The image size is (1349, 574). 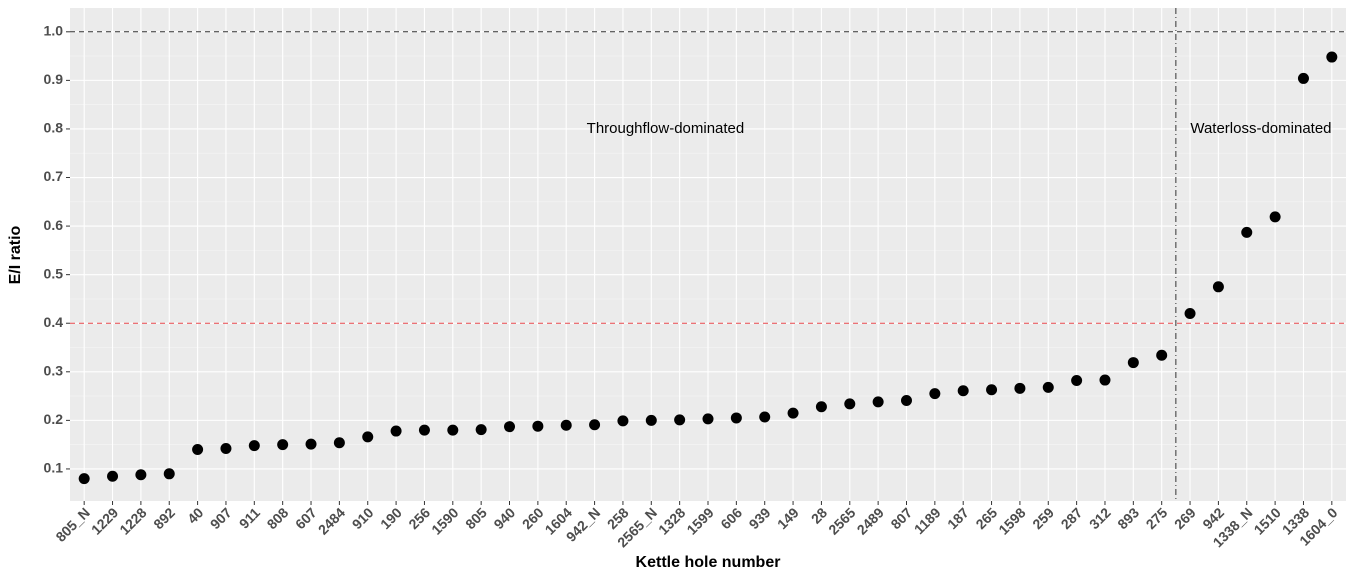 What do you see at coordinates (391, 518) in the screenshot?
I see `x-tick-label: 190` at bounding box center [391, 518].